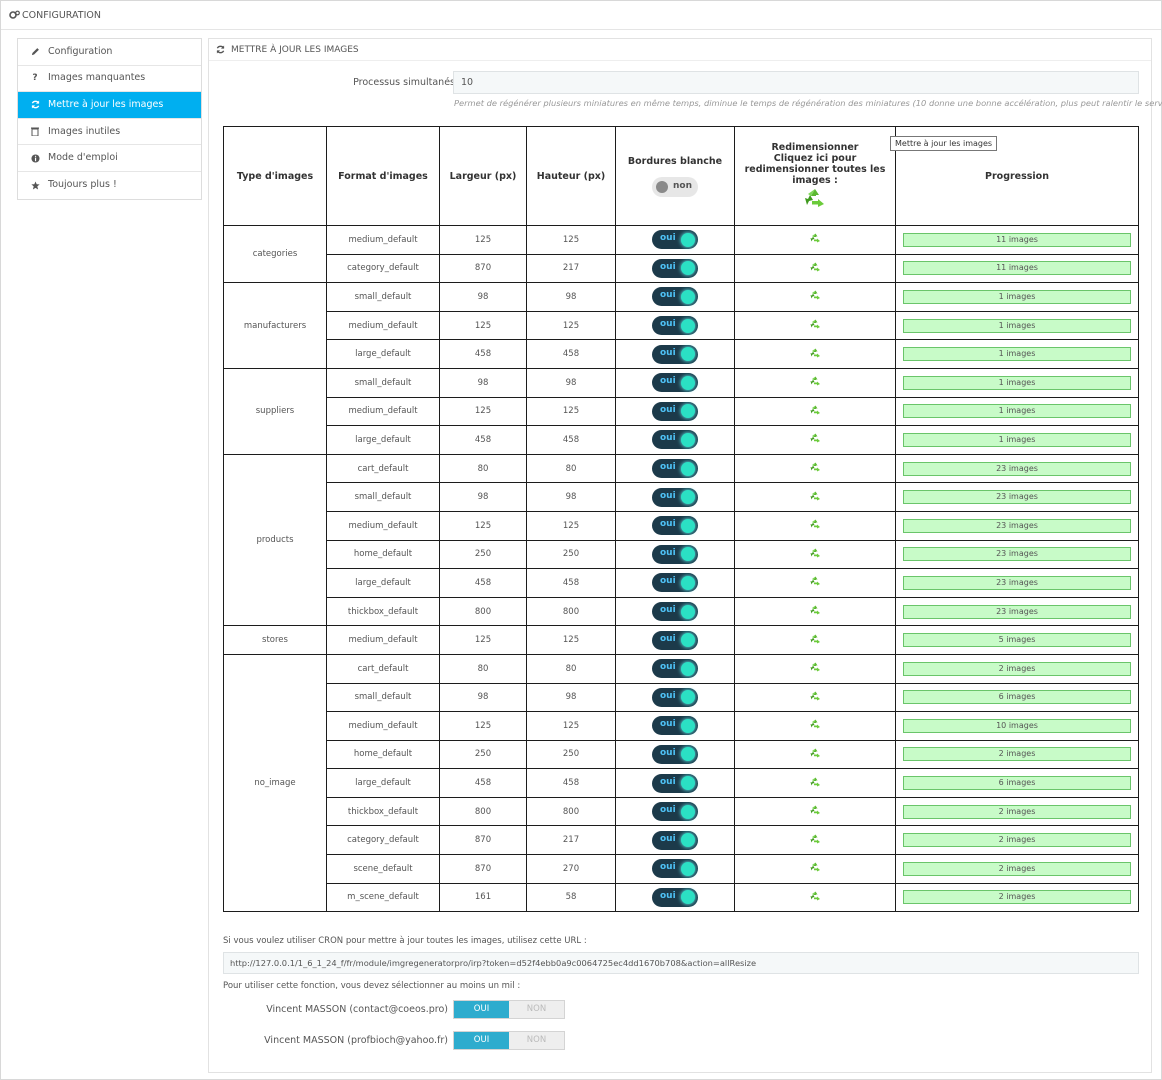  Describe the element at coordinates (1017, 268) in the screenshot. I see `progress-cell: 11 images` at that location.